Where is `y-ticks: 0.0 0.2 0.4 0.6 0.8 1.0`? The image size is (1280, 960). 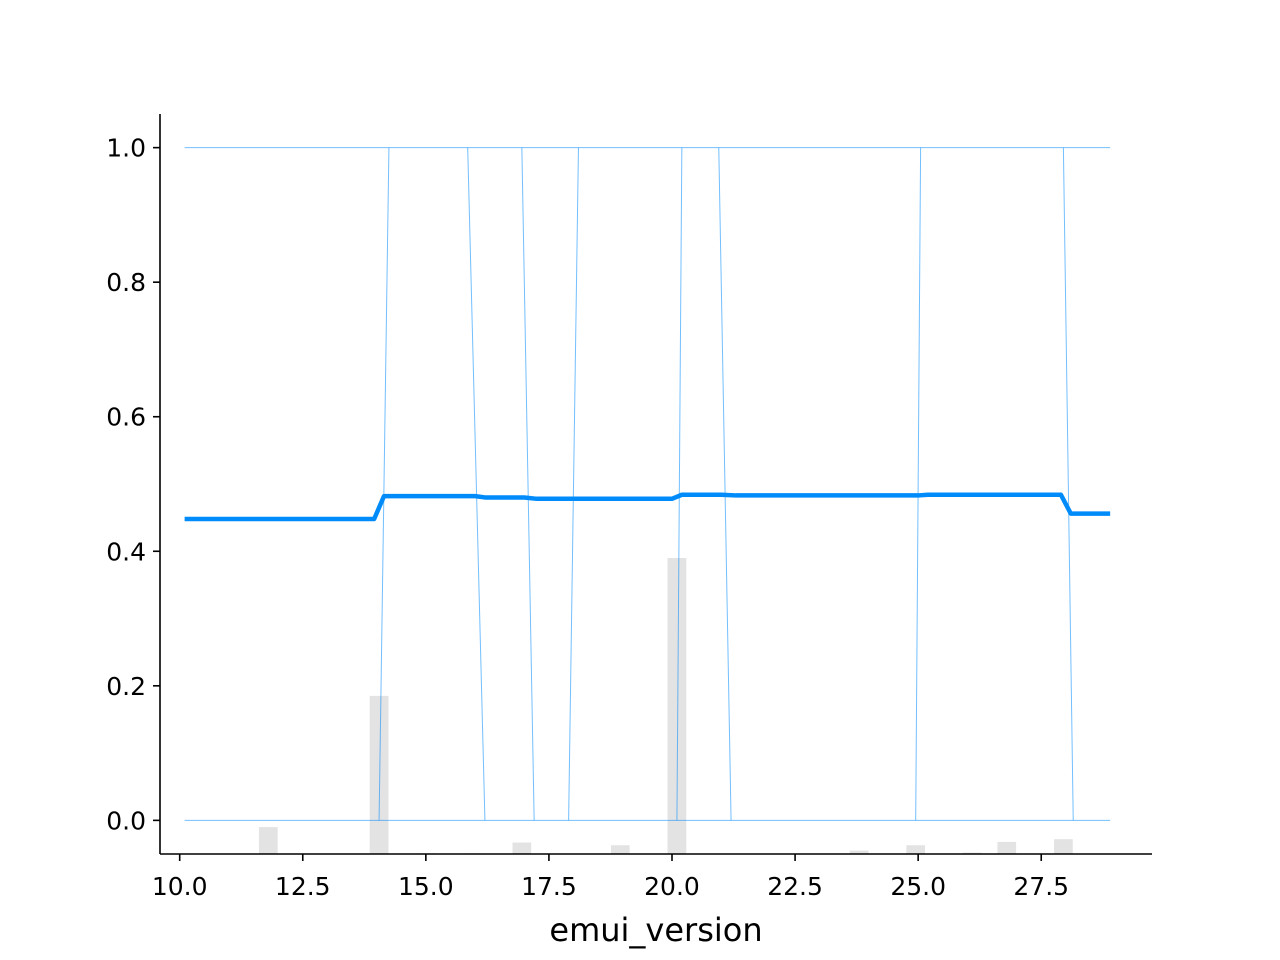
y-ticks: 0.0 0.2 0.4 0.6 0.8 1.0 is located at coordinates (133, 484).